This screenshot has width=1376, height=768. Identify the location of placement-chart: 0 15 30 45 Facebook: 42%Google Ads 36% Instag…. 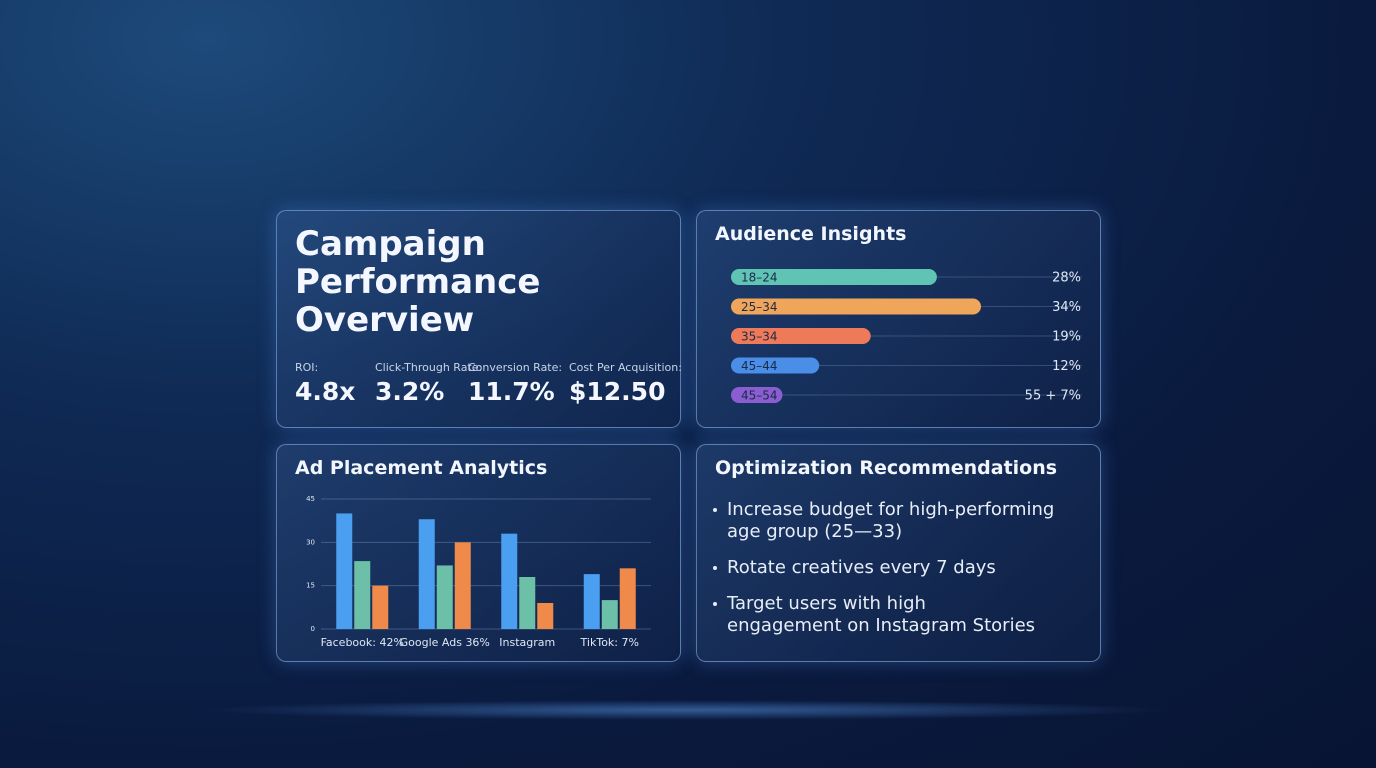
(478, 572).